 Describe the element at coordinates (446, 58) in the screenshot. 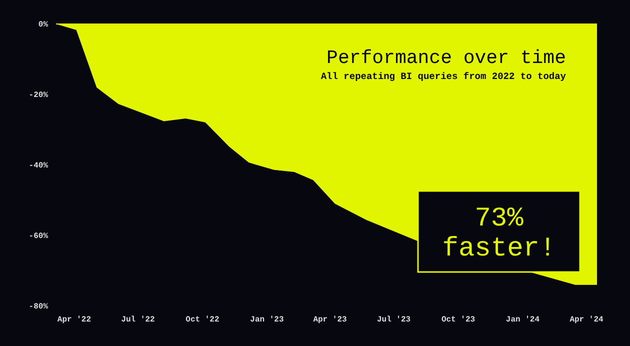

I see `text: Performance over time` at that location.